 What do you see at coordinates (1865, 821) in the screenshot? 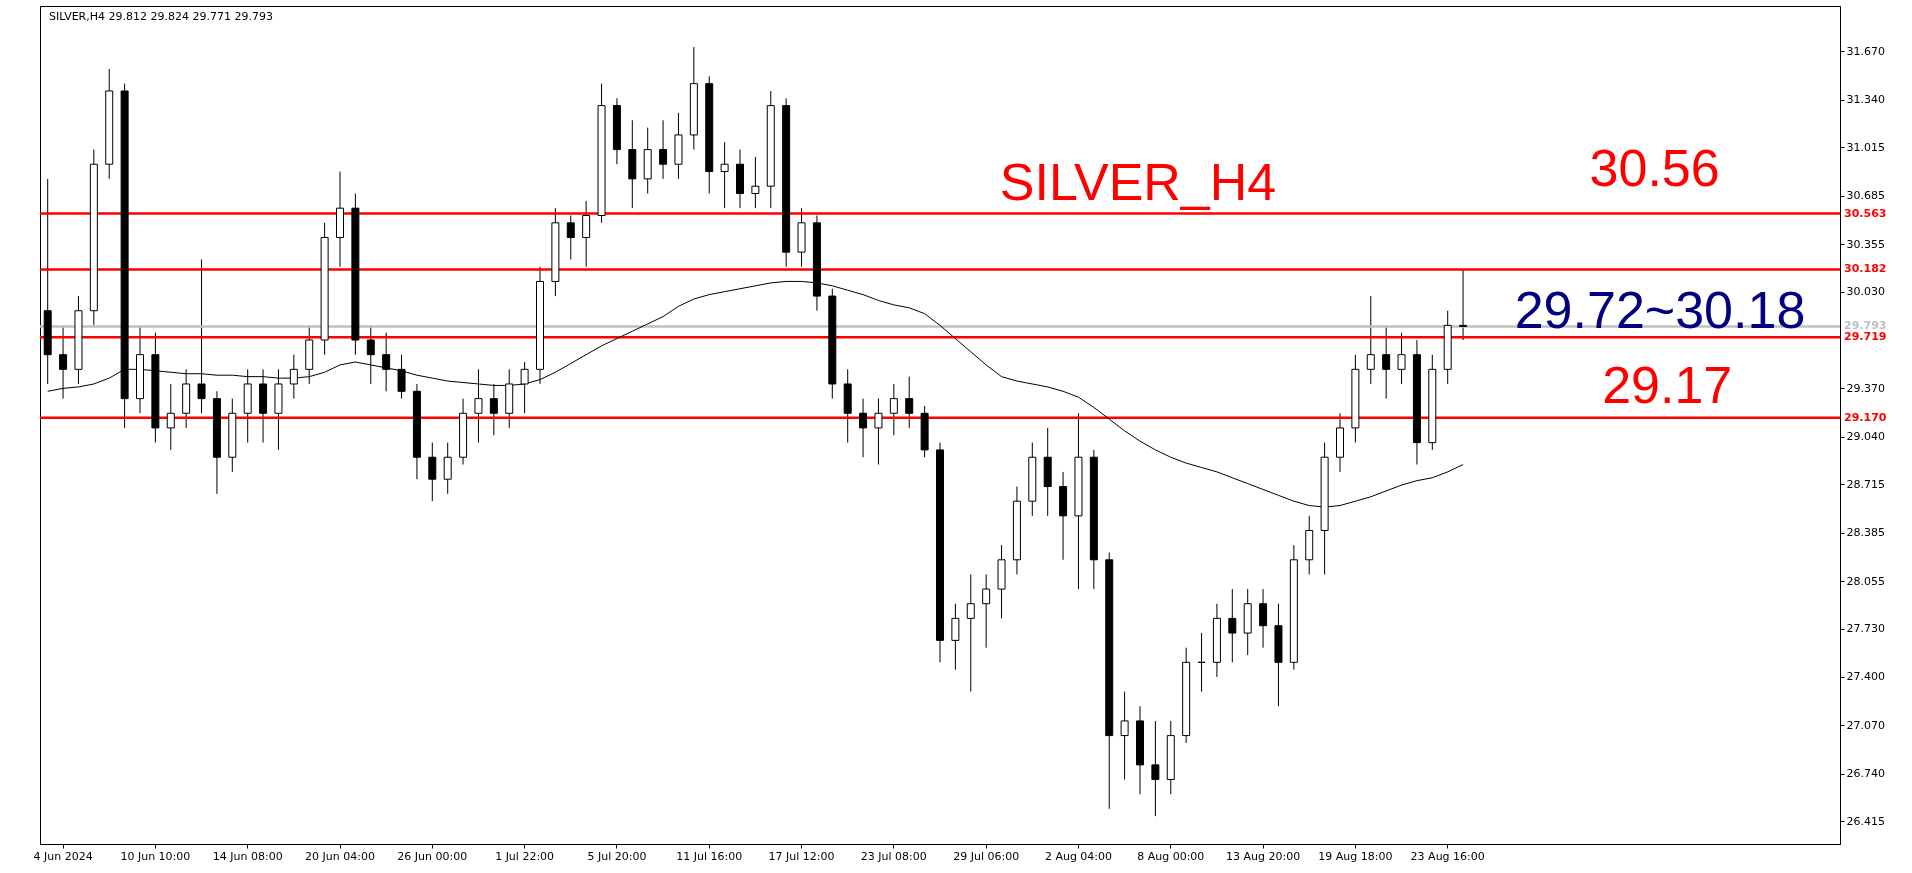
I see `y-tick-label: 26.415` at bounding box center [1865, 821].